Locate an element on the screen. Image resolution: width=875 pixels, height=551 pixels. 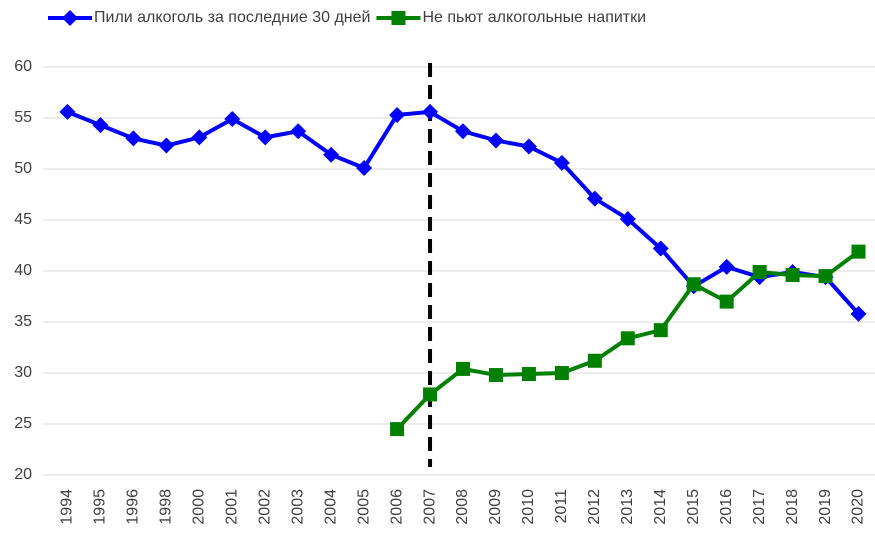
x-tick-label: 2003 is located at coordinates (297, 507).